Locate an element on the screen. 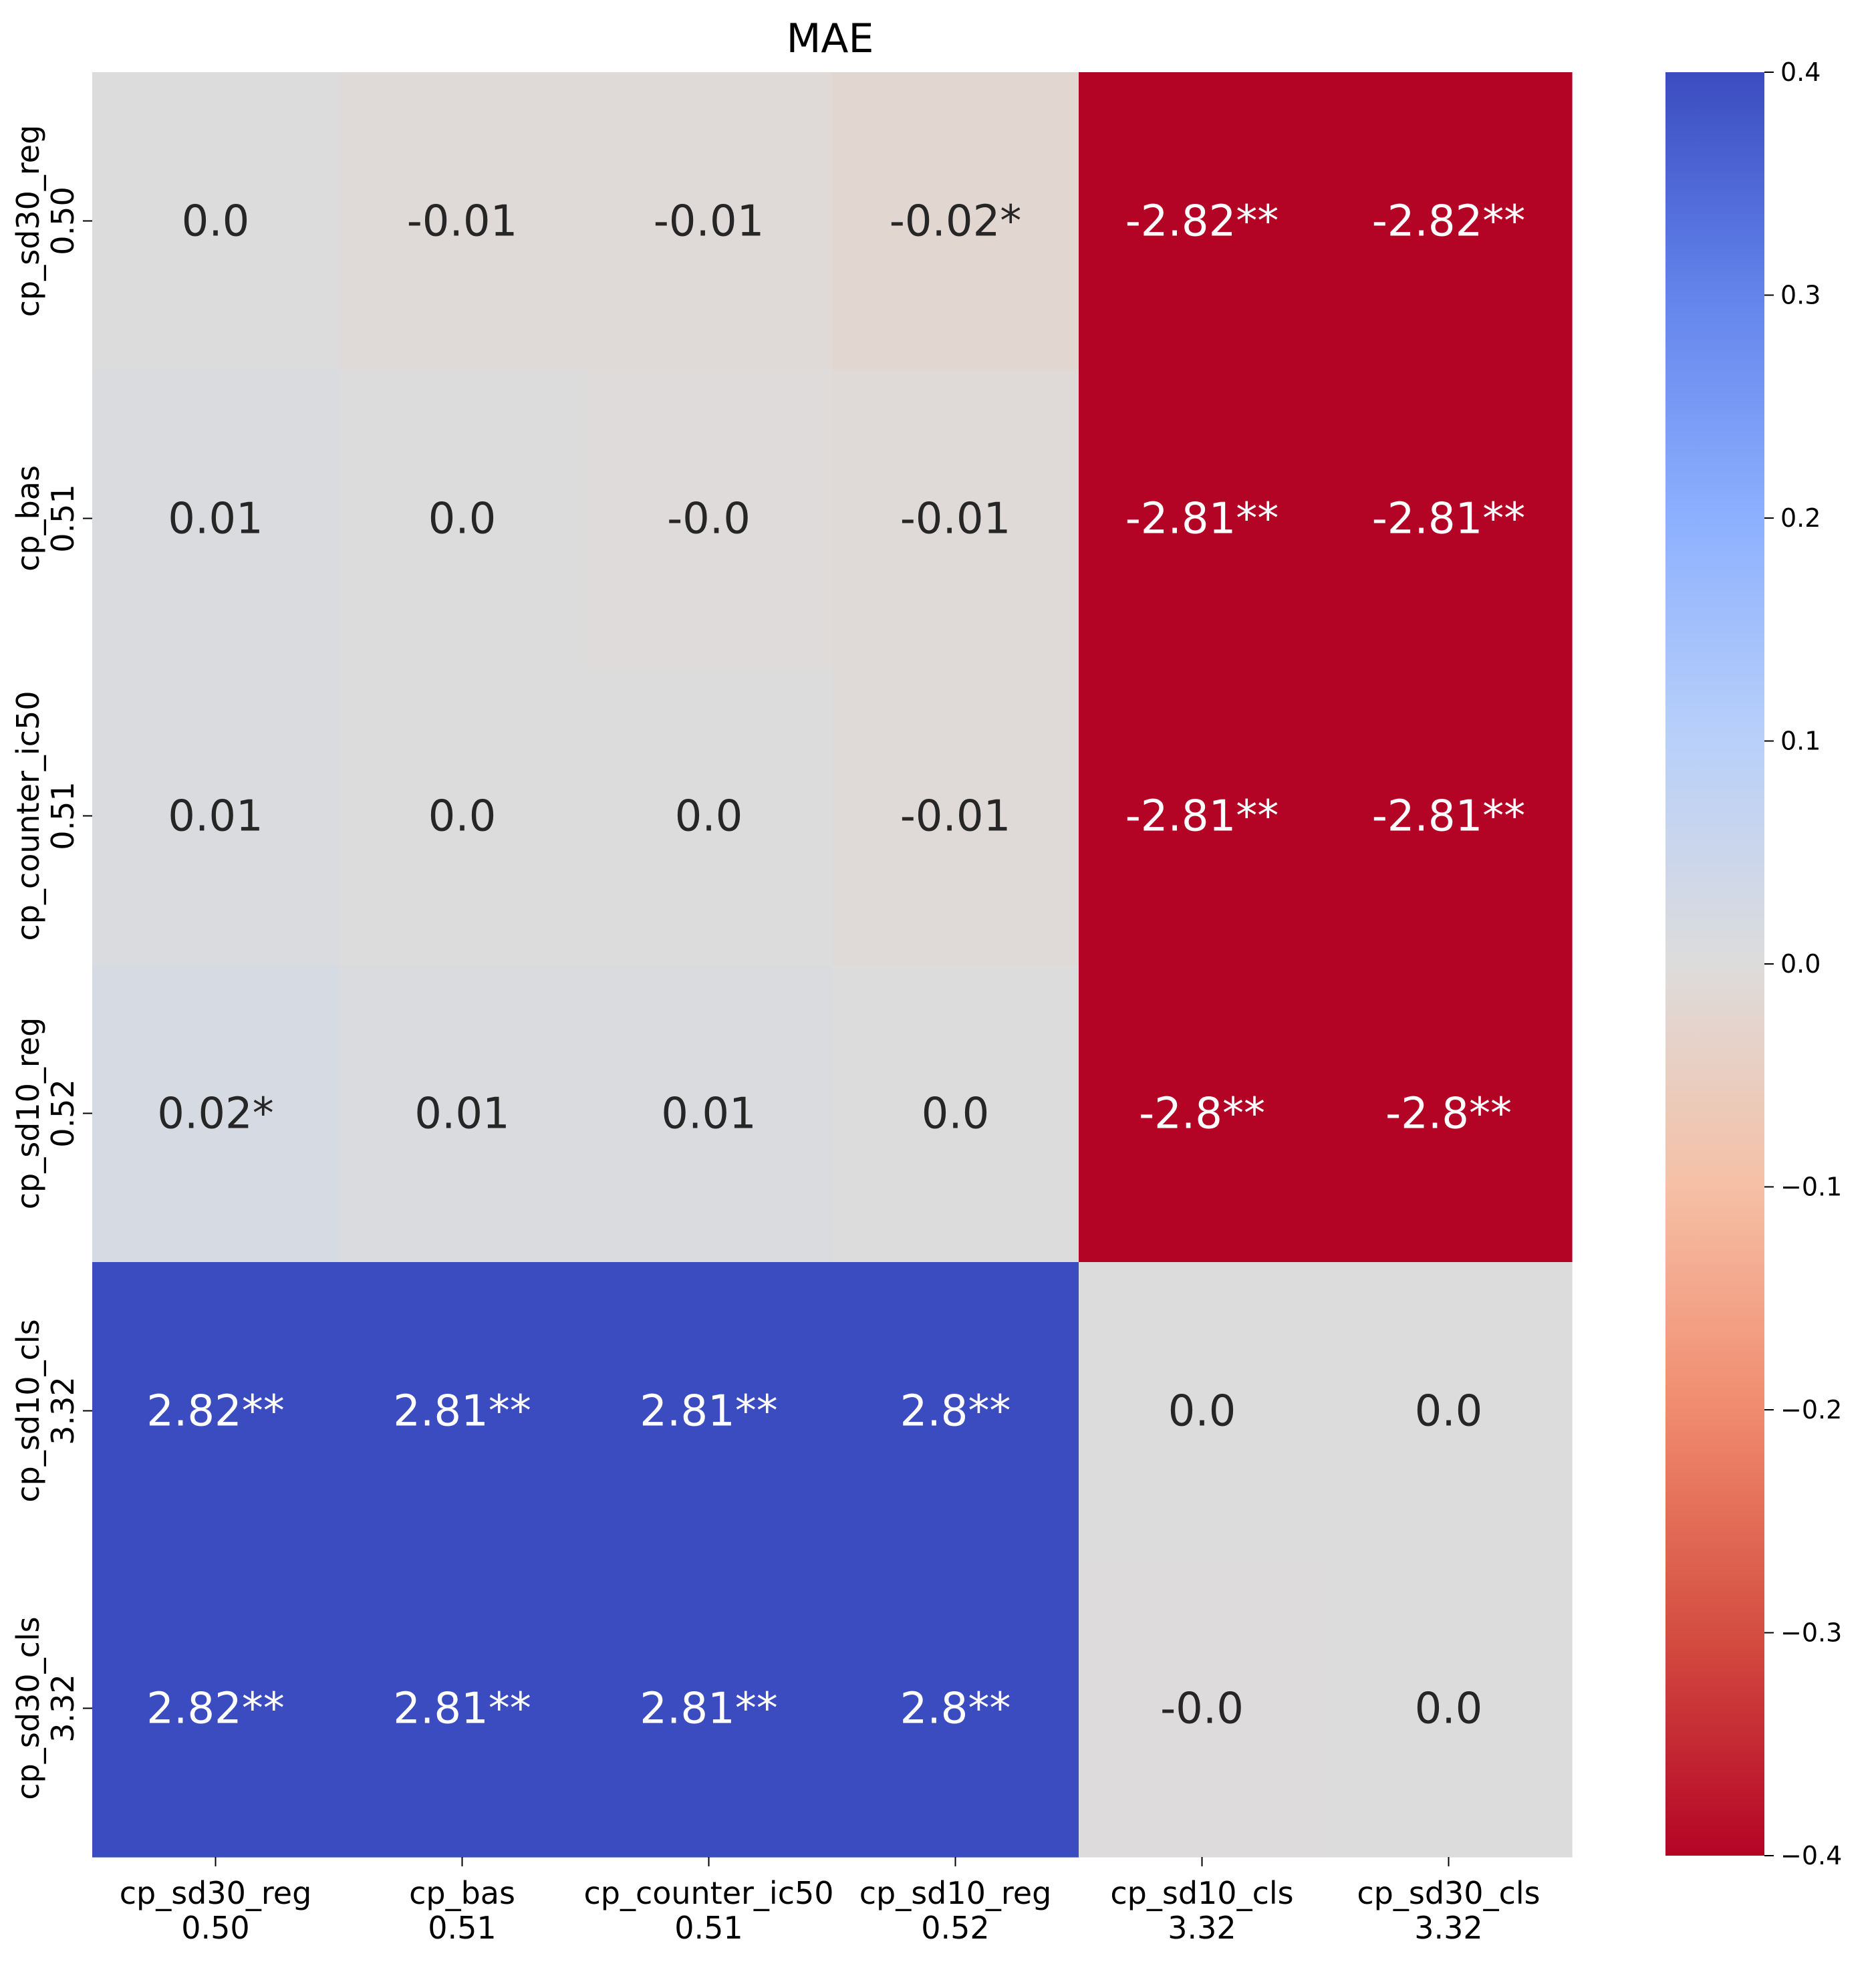  colorbar-tick-label: 0.3 is located at coordinates (1800, 295).